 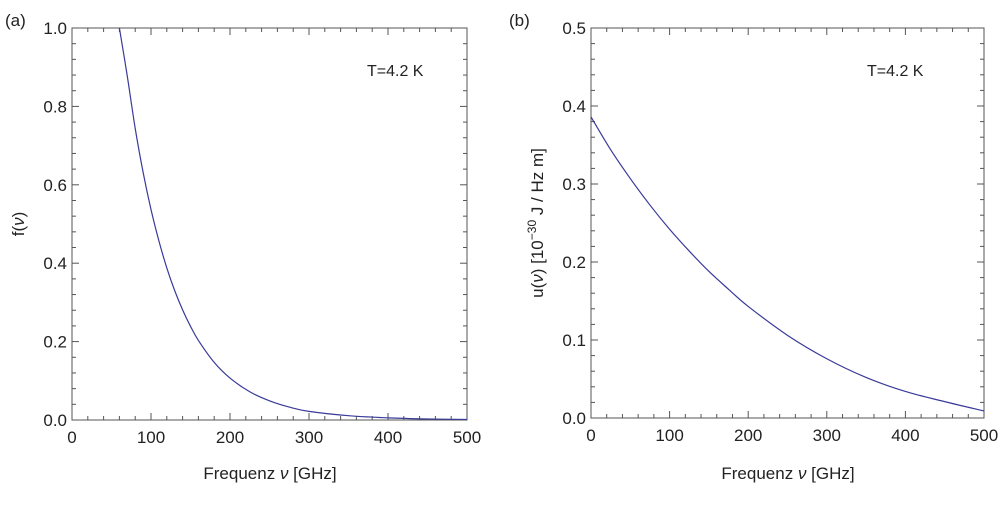 I want to click on chart-a-y-tick-labels: 0.0 0.2 0.4 0.6 0.8 1.0, so click(x=55, y=224).